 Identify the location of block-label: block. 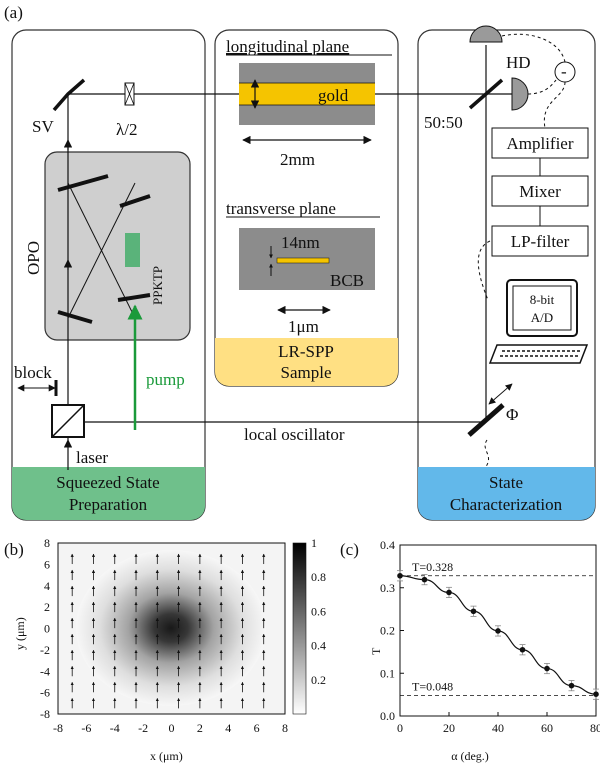
(33, 372).